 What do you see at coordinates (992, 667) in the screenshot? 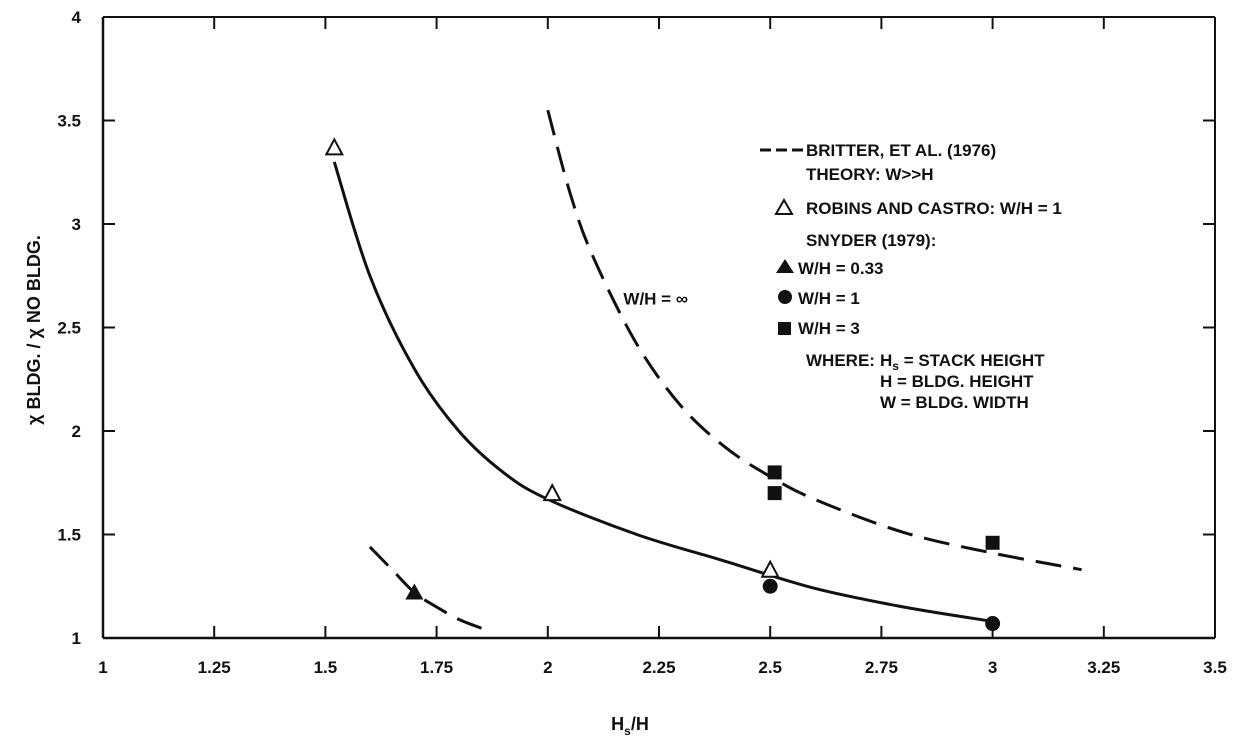
I see `x-tick-label: 3` at bounding box center [992, 667].